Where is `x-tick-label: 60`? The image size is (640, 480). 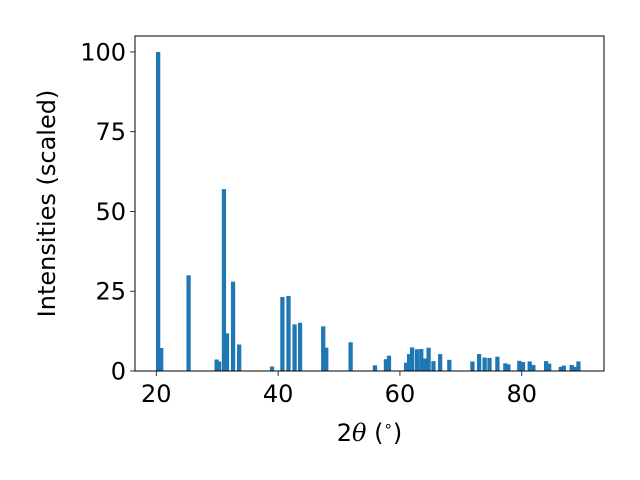 x-tick-label: 60 is located at coordinates (400, 394).